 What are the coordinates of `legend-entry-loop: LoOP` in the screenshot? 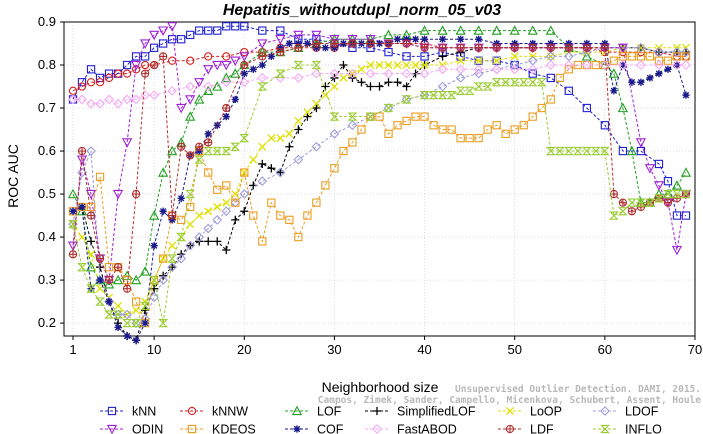 It's located at (530, 412).